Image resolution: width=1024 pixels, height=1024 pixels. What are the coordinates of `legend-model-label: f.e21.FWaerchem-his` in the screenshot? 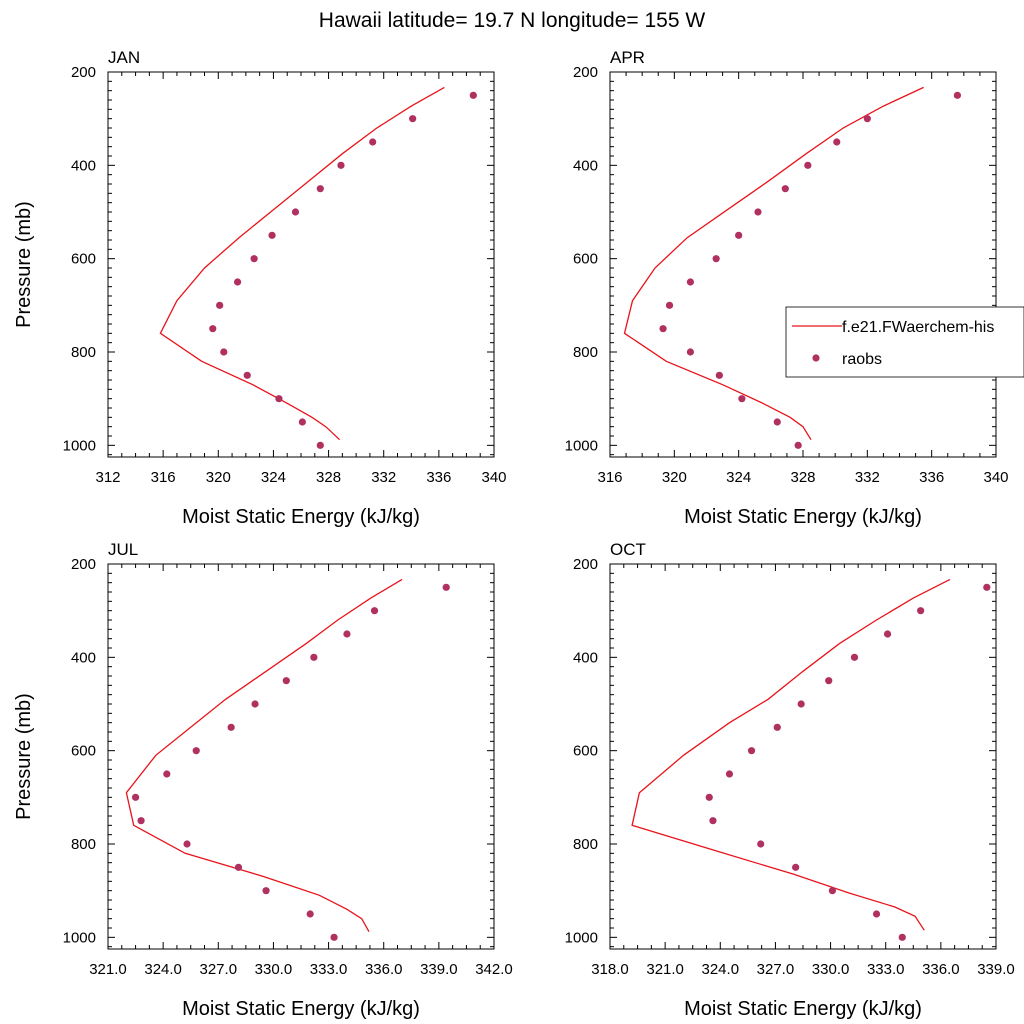 It's located at (918, 327).